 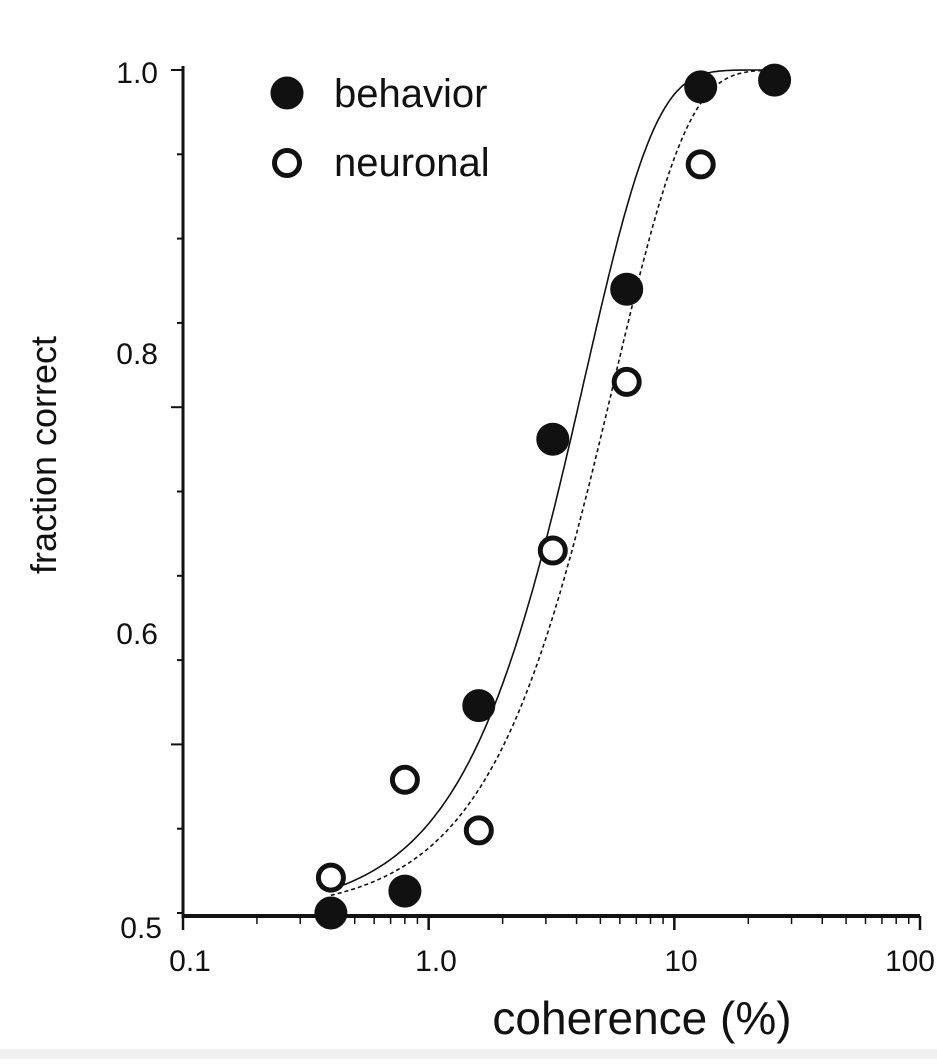 I want to click on legend-label-neuronal: neuronal, so click(x=412, y=163).